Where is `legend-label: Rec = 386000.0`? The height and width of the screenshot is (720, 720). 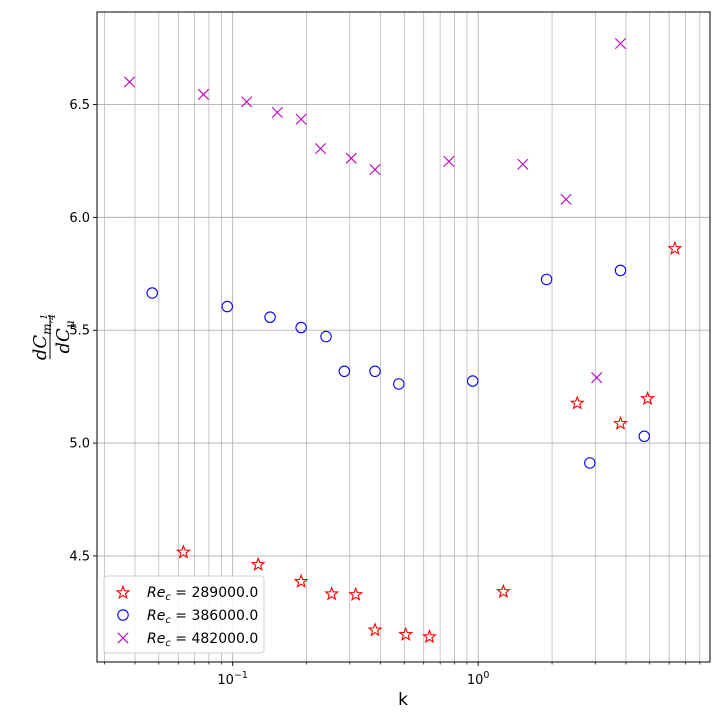 legend-label: Rec = 386000.0 is located at coordinates (202, 617).